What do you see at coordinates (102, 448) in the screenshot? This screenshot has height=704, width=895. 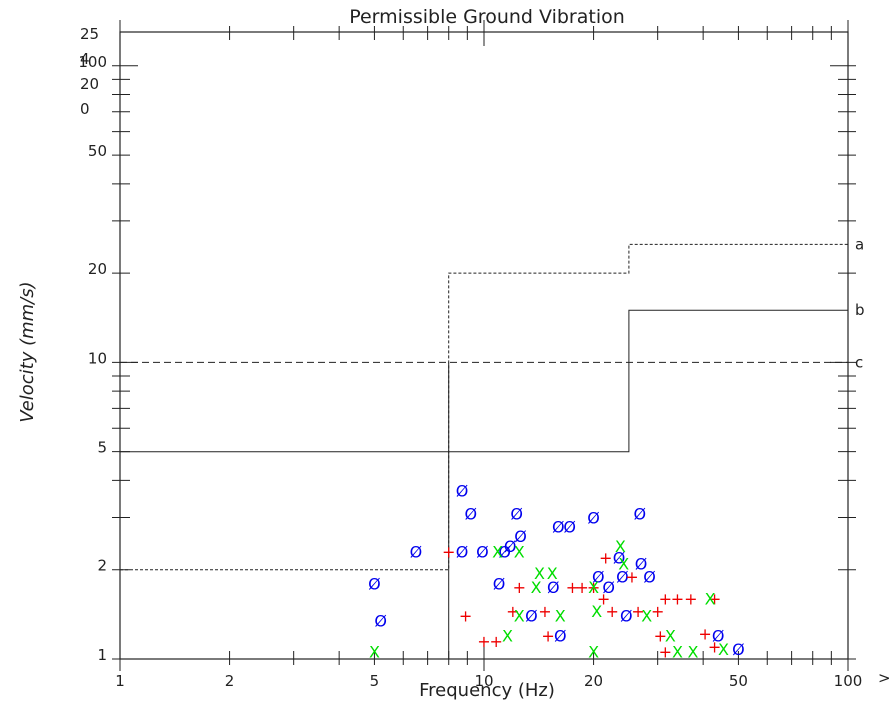 I see `y-tick-label: 5` at bounding box center [102, 448].